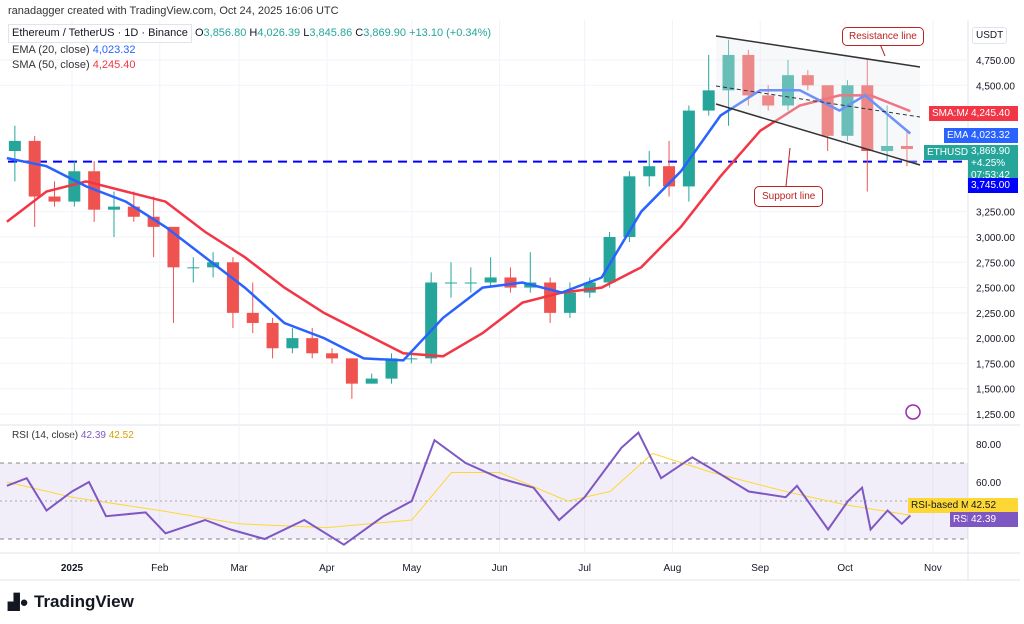 The height and width of the screenshot is (624, 1024). I want to click on rsi-ma-legend-value: 42.52, so click(121, 435).